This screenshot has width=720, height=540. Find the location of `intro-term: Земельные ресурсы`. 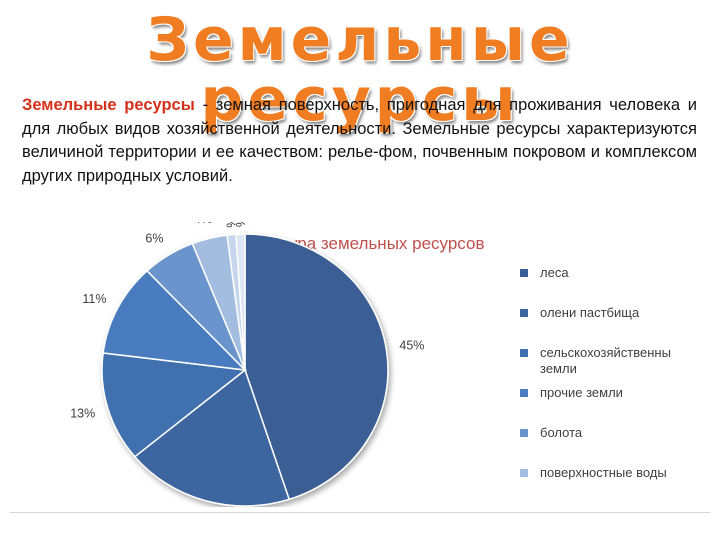

intro-term: Земельные ресурсы is located at coordinates (108, 105).